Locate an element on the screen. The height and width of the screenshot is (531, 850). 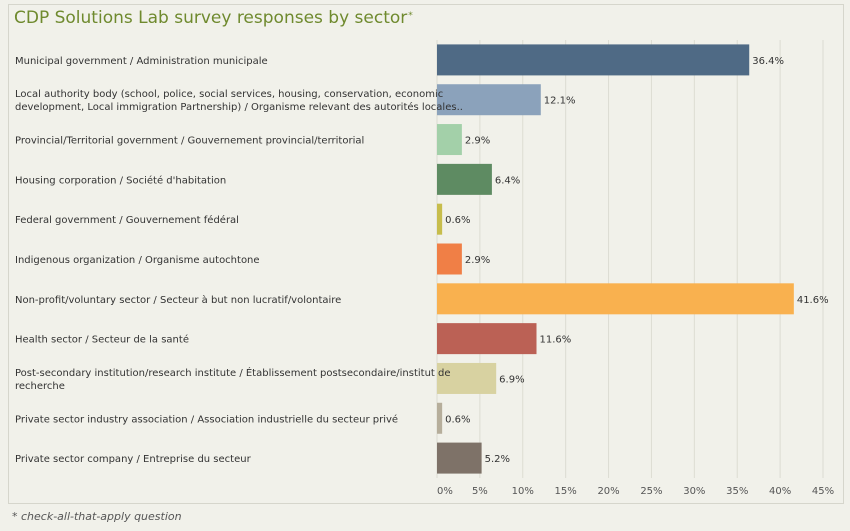
data-label: 6.4% is located at coordinates (507, 180).